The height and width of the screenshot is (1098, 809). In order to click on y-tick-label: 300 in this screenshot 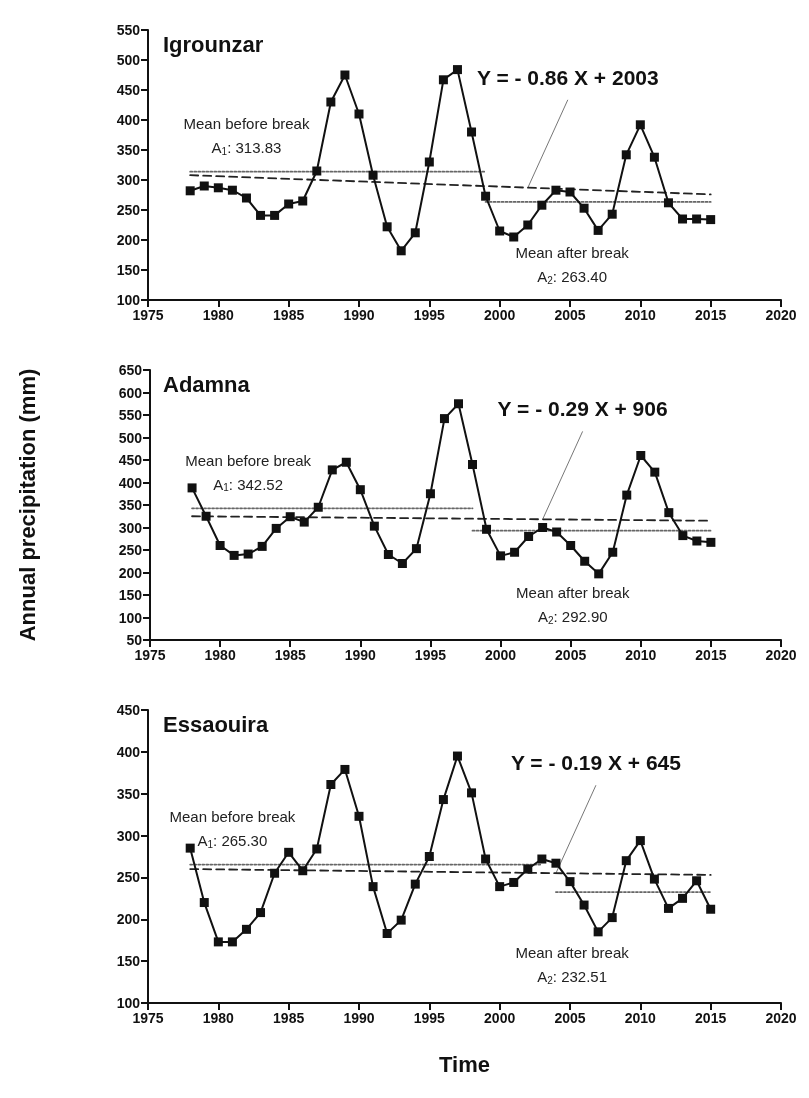, I will do `click(130, 527)`.